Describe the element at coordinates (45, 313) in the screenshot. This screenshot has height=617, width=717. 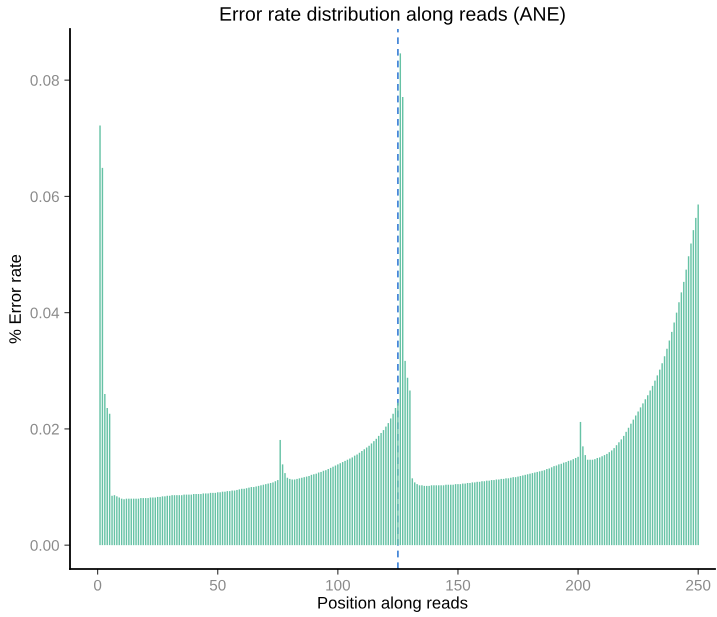
I see `y-tick-label: 0.04` at that location.